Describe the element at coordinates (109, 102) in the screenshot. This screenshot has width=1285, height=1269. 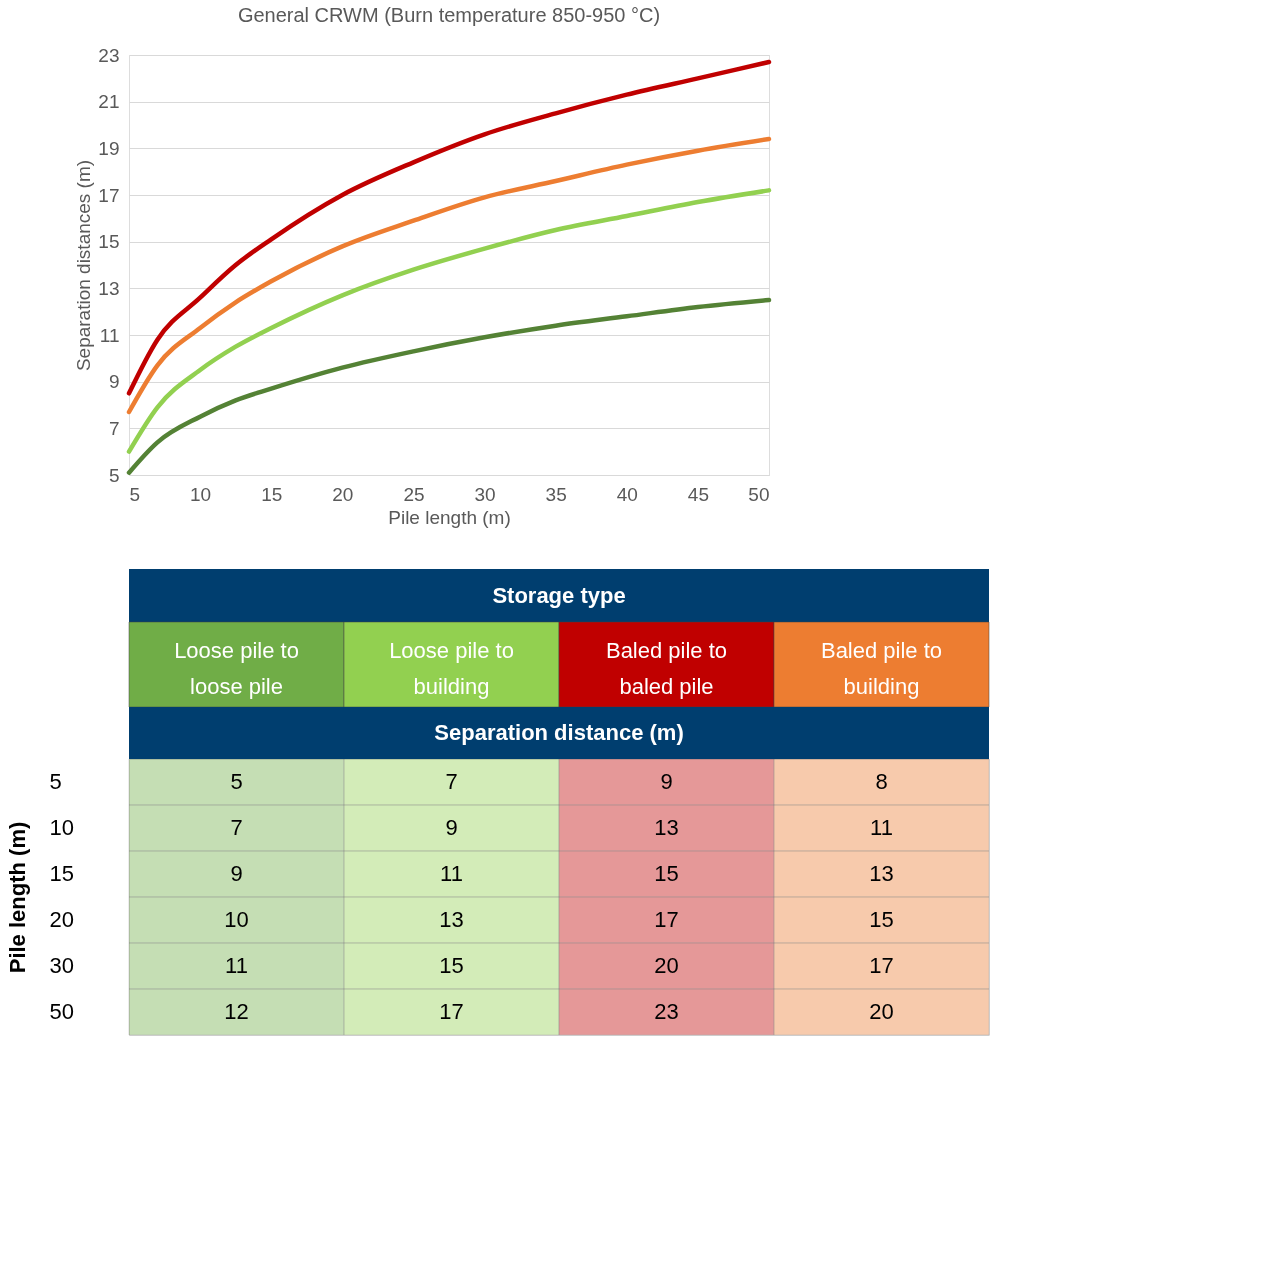
I see `y-tick-label: 21` at that location.